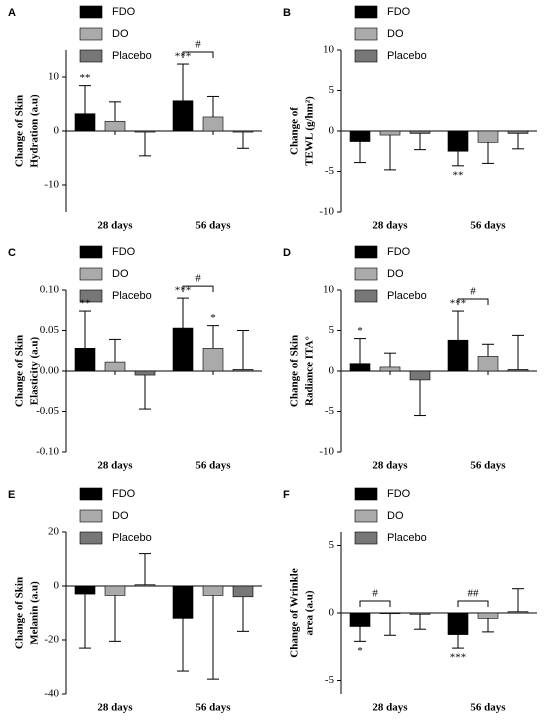 The height and width of the screenshot is (722, 550). Describe the element at coordinates (310, 371) in the screenshot. I see `y-axis-label: Radiance ITA°` at that location.